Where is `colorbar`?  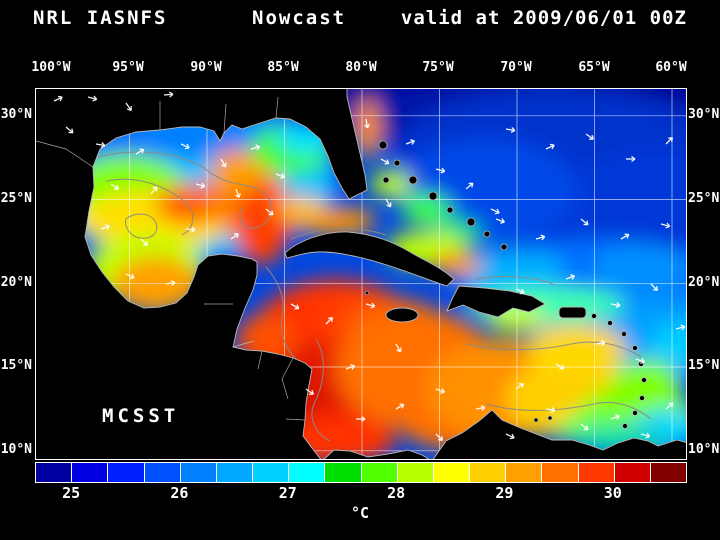
colorbar is located at coordinates (361, 472).